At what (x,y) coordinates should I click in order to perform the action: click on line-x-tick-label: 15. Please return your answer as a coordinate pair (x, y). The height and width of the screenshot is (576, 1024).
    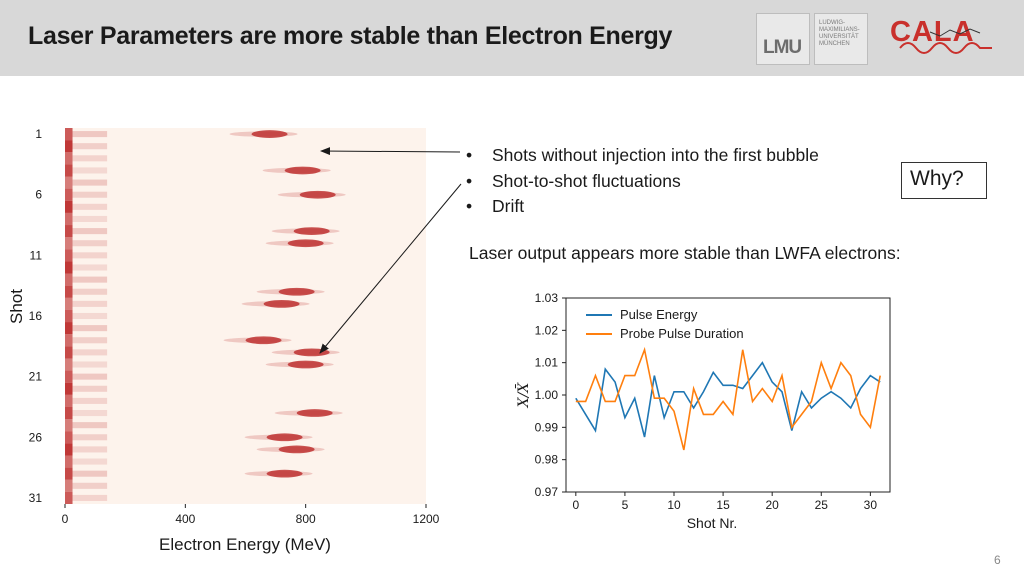
    Looking at the image, I should click on (723, 505).